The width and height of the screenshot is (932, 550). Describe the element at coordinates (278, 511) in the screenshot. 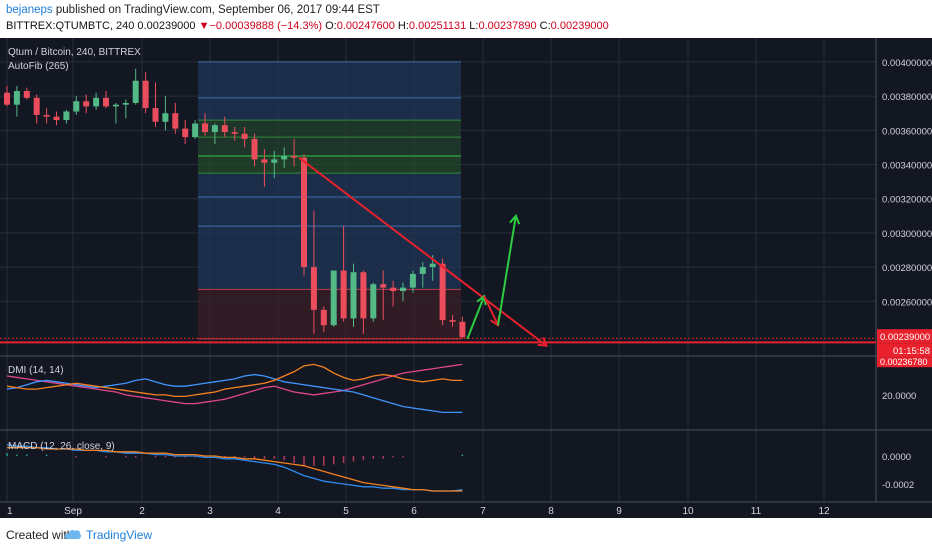

I see `time-tick-label: 4` at that location.